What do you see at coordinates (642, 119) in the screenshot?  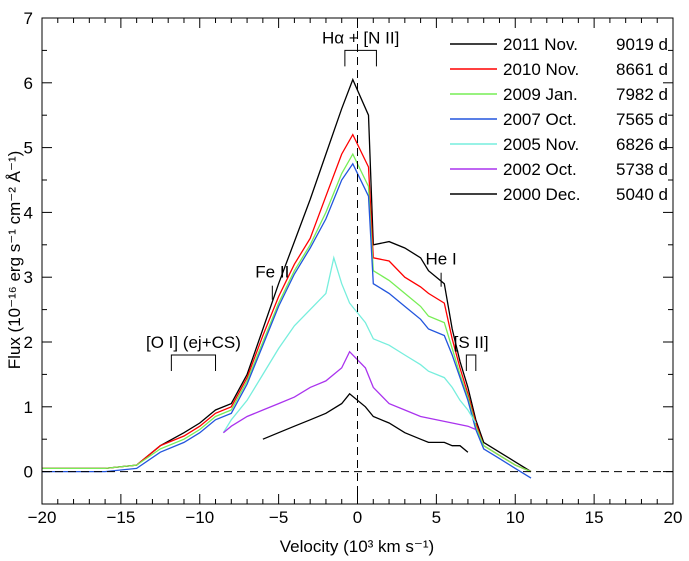 I see `legend-days: 7565 d` at bounding box center [642, 119].